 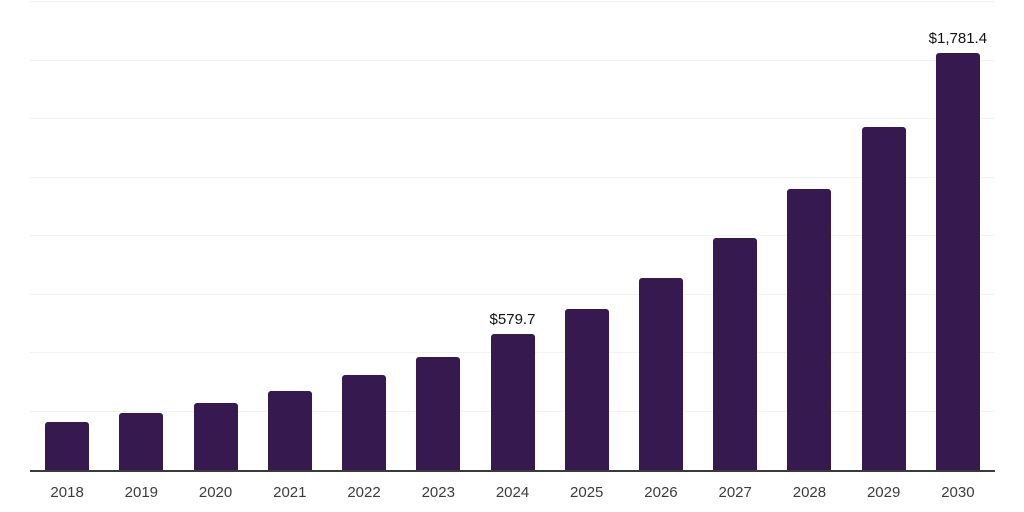 I want to click on bar-2026, so click(x=660, y=373).